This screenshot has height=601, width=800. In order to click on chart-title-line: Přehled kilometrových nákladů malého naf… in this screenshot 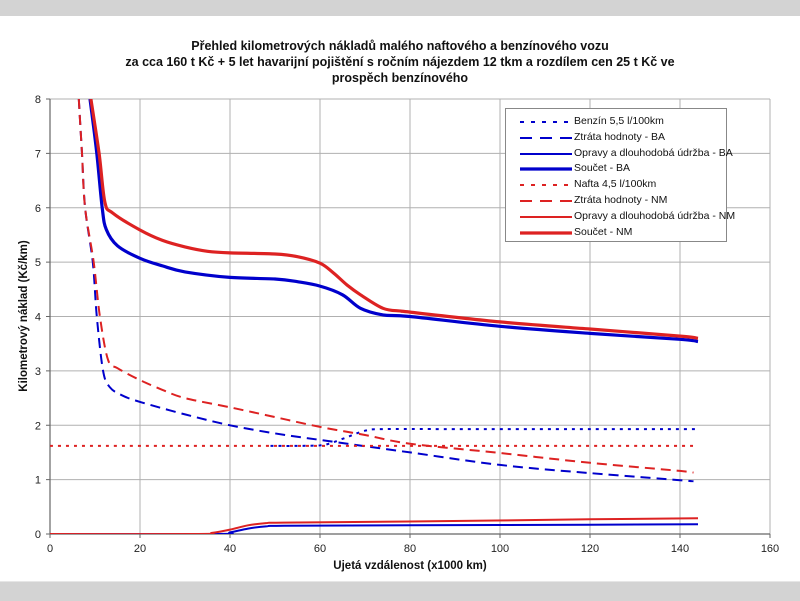, I will do `click(400, 46)`.